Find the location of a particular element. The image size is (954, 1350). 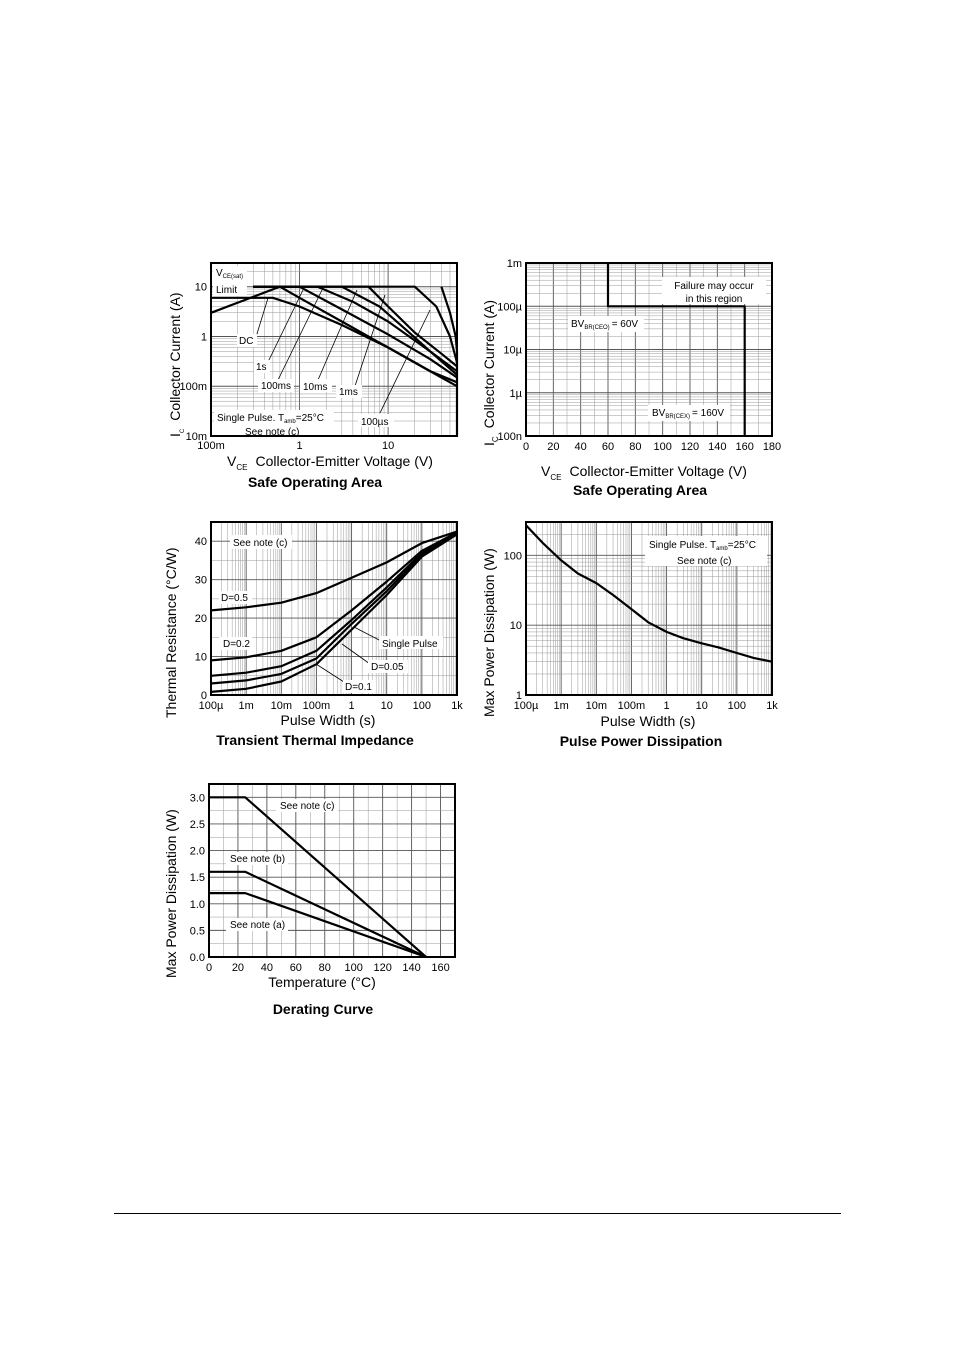

derating-y-tick-labels: 0.0 0.5 1.0 1.5 2.0 2.5 3.0 is located at coordinates (197, 878).